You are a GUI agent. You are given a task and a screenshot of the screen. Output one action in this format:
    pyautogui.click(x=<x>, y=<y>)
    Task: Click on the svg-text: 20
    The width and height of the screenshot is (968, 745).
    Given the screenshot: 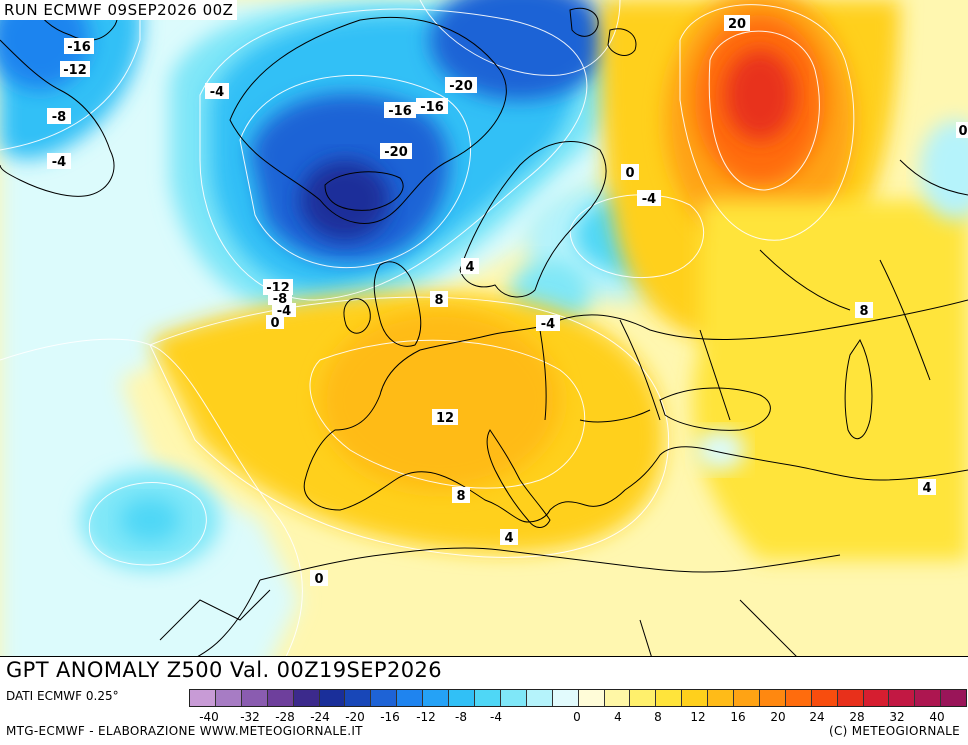 What is the action you would take?
    pyautogui.click(x=737, y=24)
    